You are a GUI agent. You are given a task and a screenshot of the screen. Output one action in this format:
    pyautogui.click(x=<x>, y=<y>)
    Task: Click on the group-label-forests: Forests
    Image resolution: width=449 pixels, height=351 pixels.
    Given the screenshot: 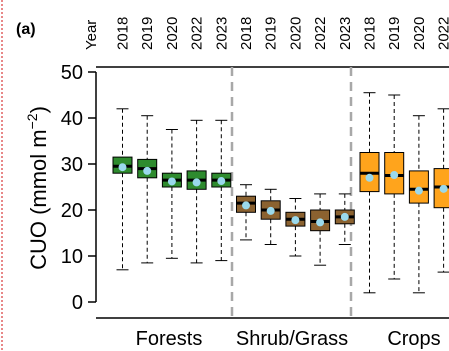 What is the action you would take?
    pyautogui.click(x=169, y=339)
    